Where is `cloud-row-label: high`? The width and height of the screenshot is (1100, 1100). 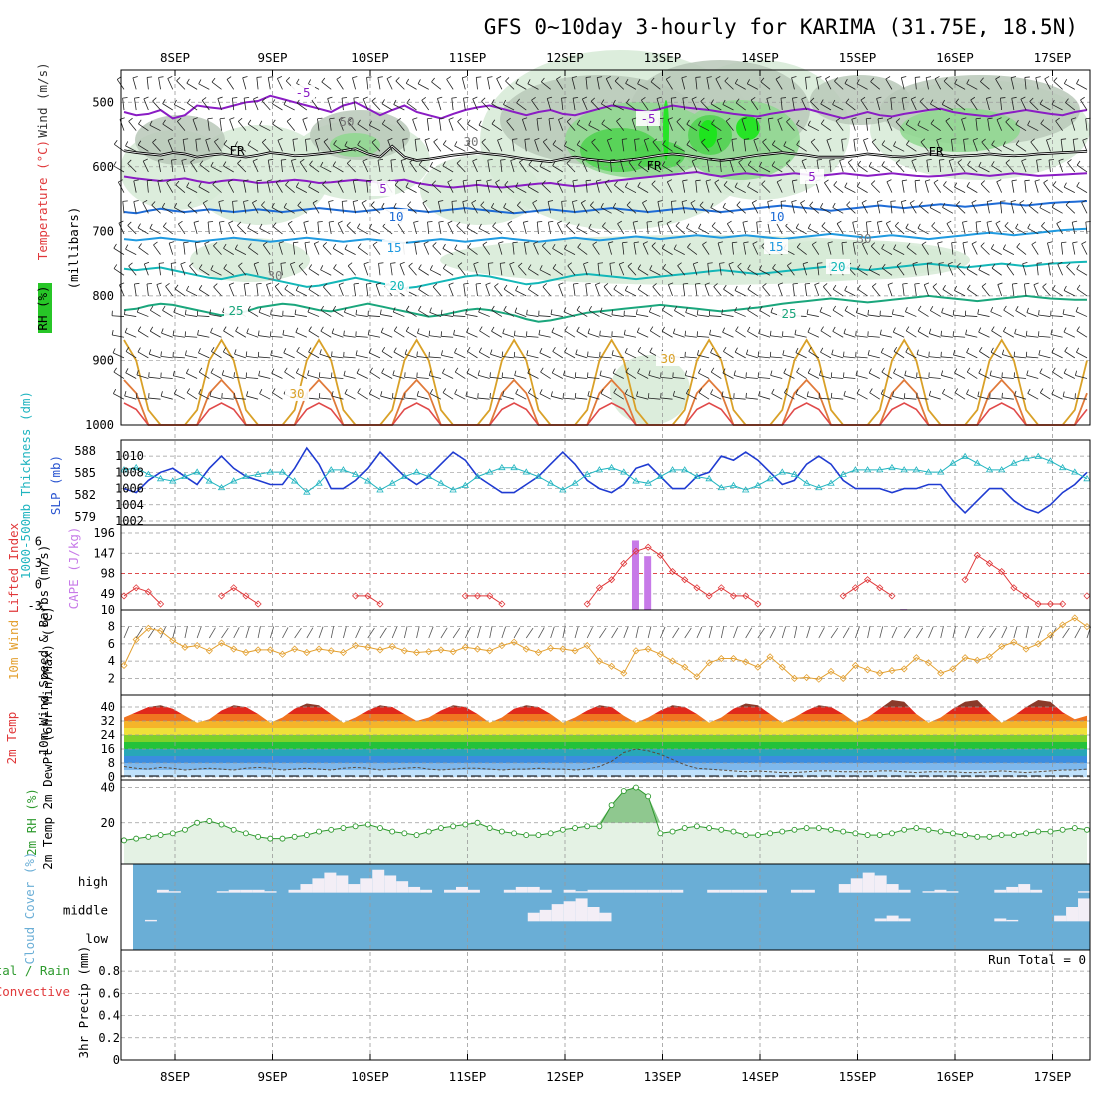
cloud-row-label: high is located at coordinates (93, 881).